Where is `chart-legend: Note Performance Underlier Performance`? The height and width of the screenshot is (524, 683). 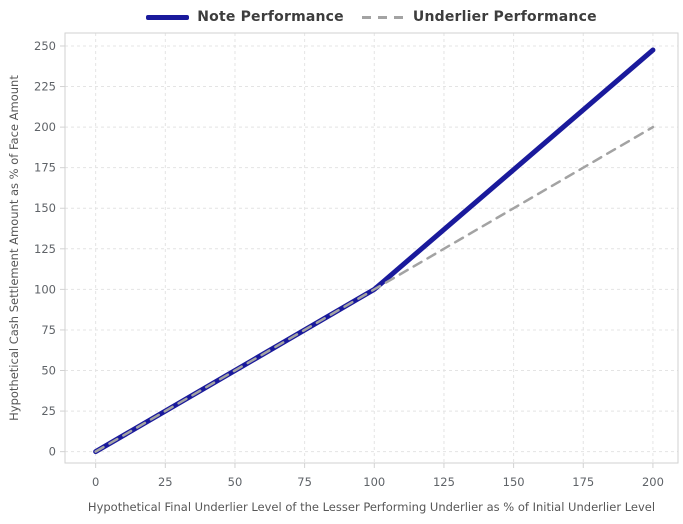 chart-legend: Note Performance Underlier Performance is located at coordinates (371, 17).